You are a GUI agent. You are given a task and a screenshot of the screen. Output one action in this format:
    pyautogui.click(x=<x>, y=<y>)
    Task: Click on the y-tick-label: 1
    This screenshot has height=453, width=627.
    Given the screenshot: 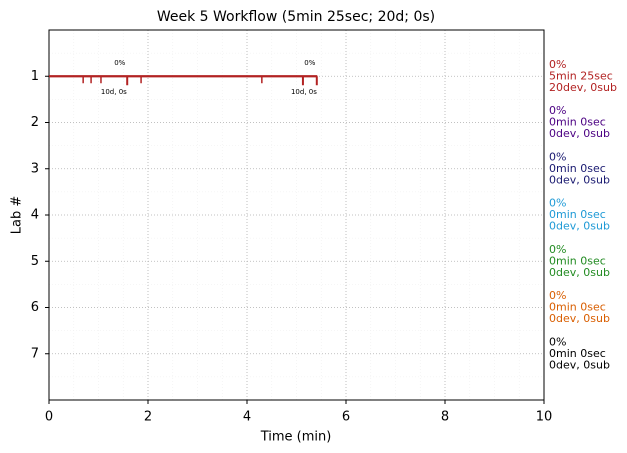 What is the action you would take?
    pyautogui.click(x=35, y=76)
    